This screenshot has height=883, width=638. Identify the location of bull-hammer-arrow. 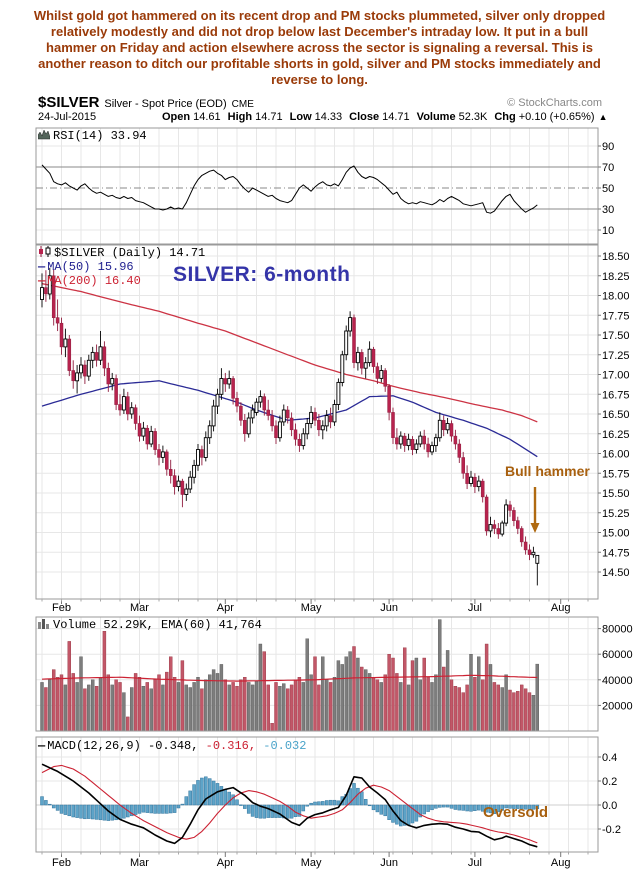
(535, 510).